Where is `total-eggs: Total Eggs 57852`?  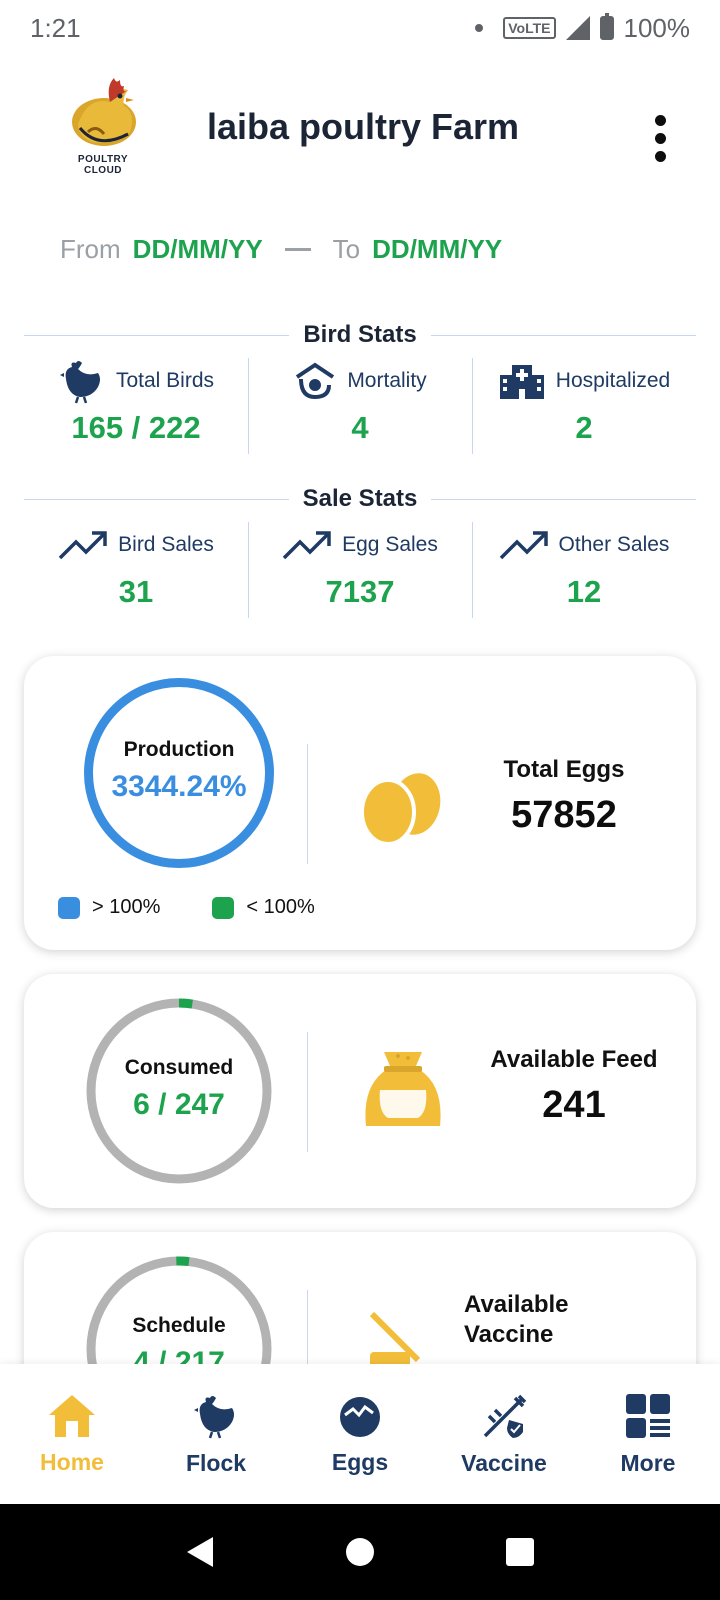 total-eggs: Total Eggs 57852 is located at coordinates (564, 796).